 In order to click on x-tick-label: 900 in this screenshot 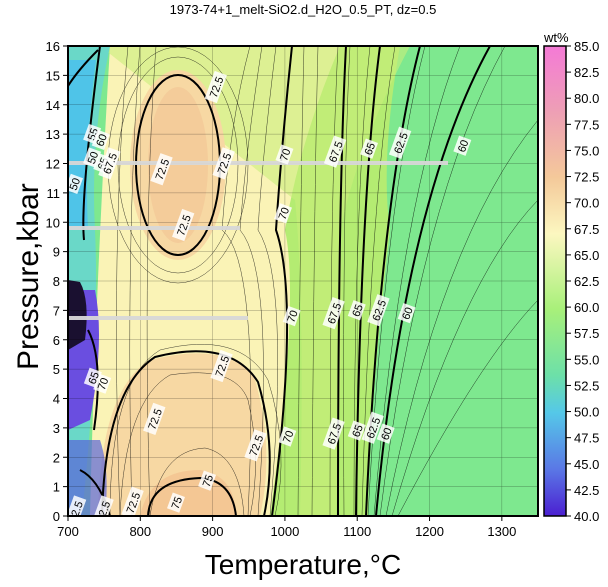, I will do `click(213, 531)`.